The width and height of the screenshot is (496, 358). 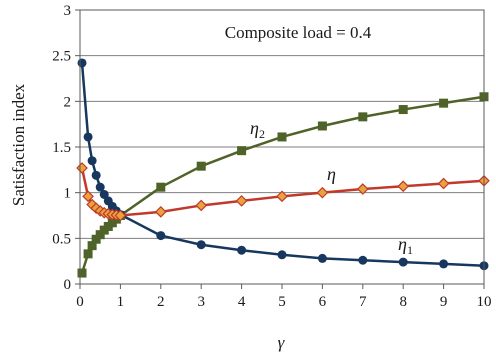 What do you see at coordinates (61, 239) in the screenshot?
I see `y-tick-label: 0.5` at bounding box center [61, 239].